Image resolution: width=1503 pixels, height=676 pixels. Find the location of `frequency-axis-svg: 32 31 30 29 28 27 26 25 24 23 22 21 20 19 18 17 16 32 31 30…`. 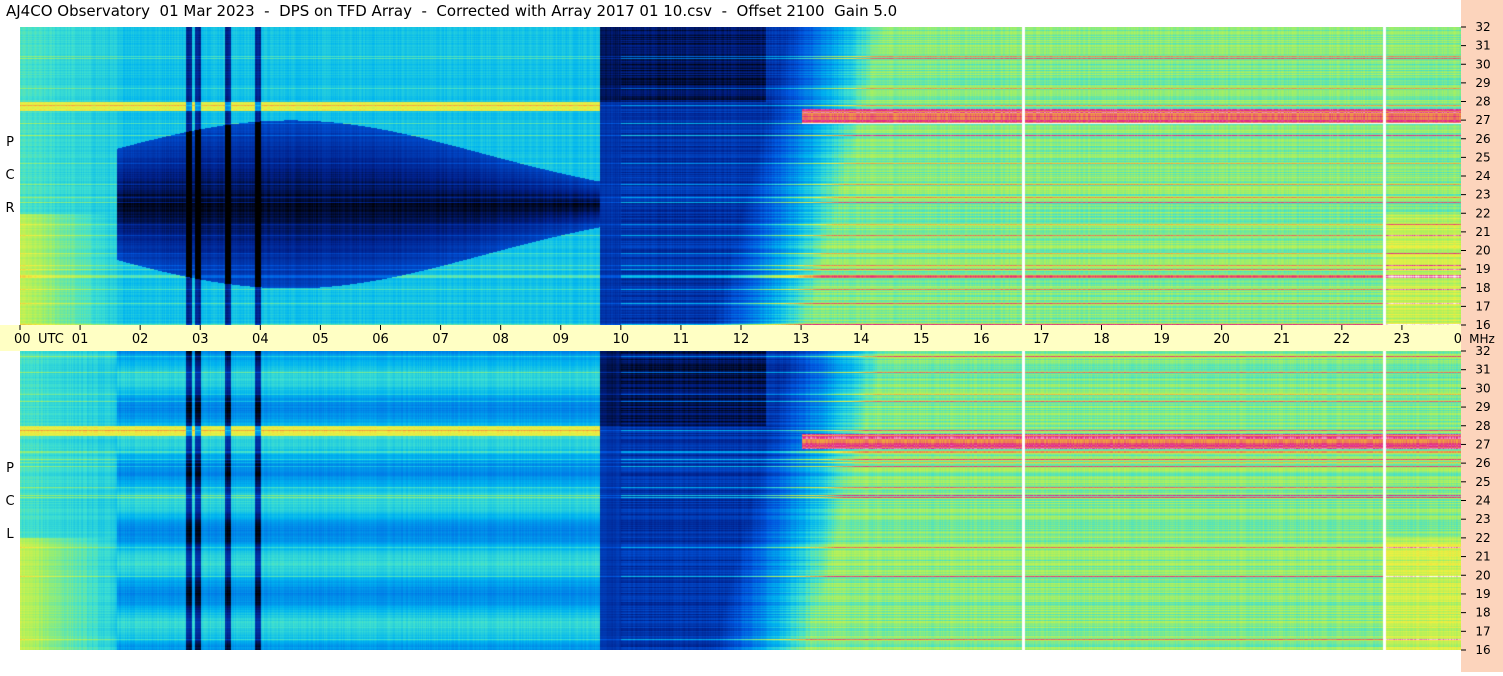

frequency-axis-svg: 32 31 30 29 28 27 26 25 24 23 22 21 20 19 18 17 16 32 31 30… is located at coordinates (1478, 338).